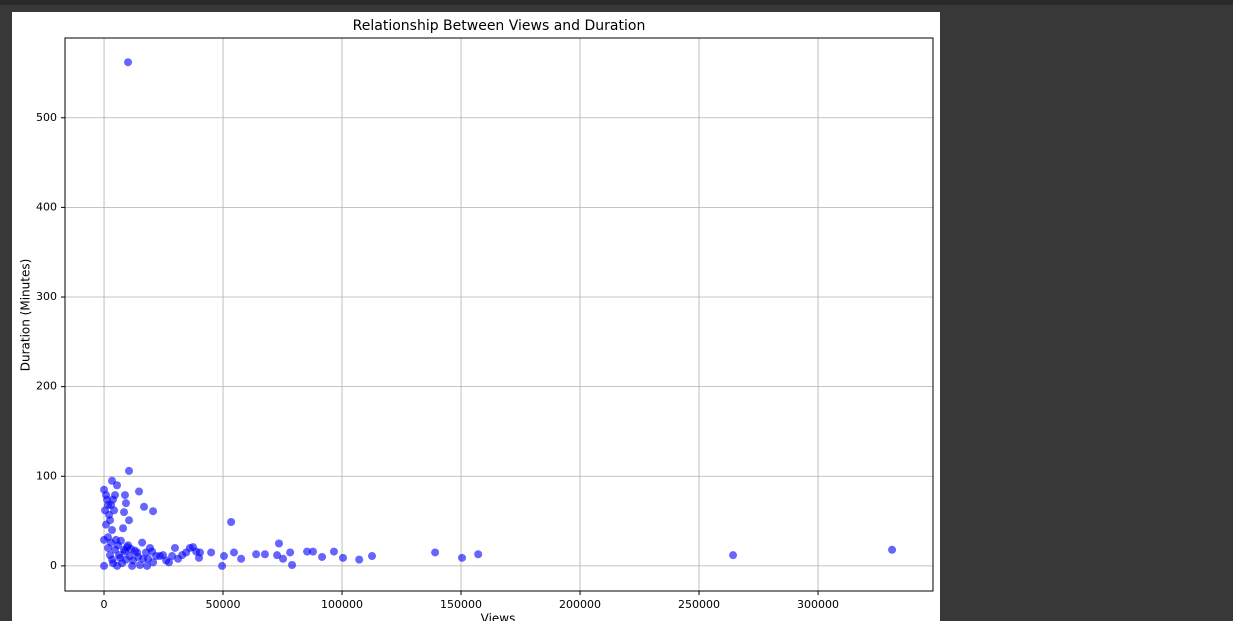 The image size is (1233, 621). What do you see at coordinates (46, 206) in the screenshot?
I see `y-tick-label: 400` at bounding box center [46, 206].